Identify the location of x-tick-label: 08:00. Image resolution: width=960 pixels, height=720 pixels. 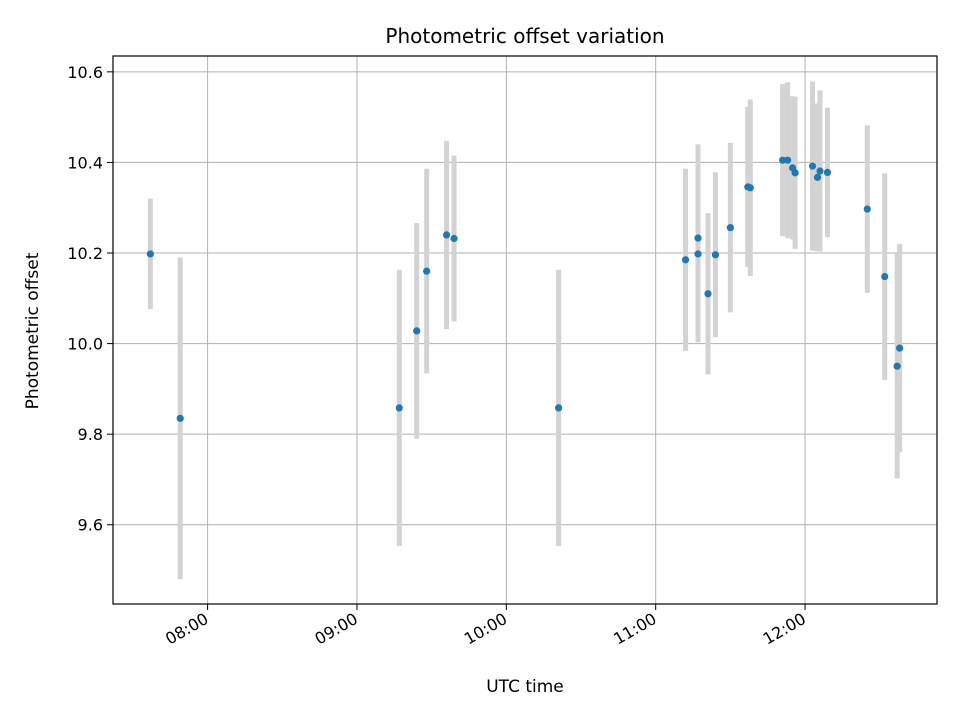
(186, 629).